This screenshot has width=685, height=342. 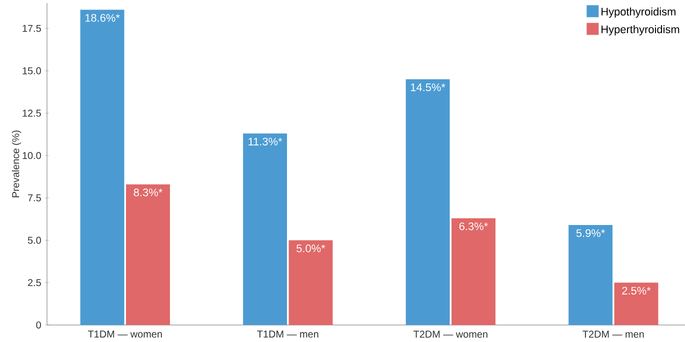 What do you see at coordinates (31, 113) in the screenshot?
I see `y-tick-label: 12.5` at bounding box center [31, 113].